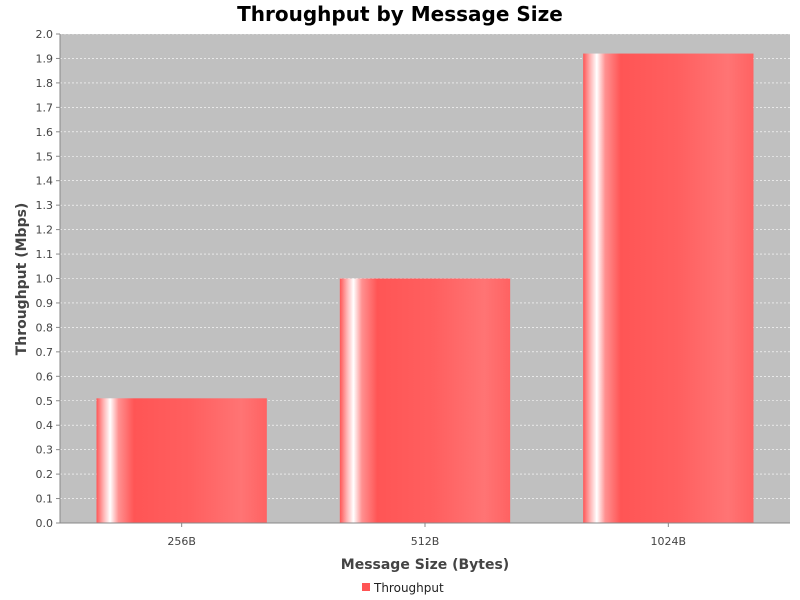  Describe the element at coordinates (45, 523) in the screenshot. I see `y-tick-label: 0.0` at that location.